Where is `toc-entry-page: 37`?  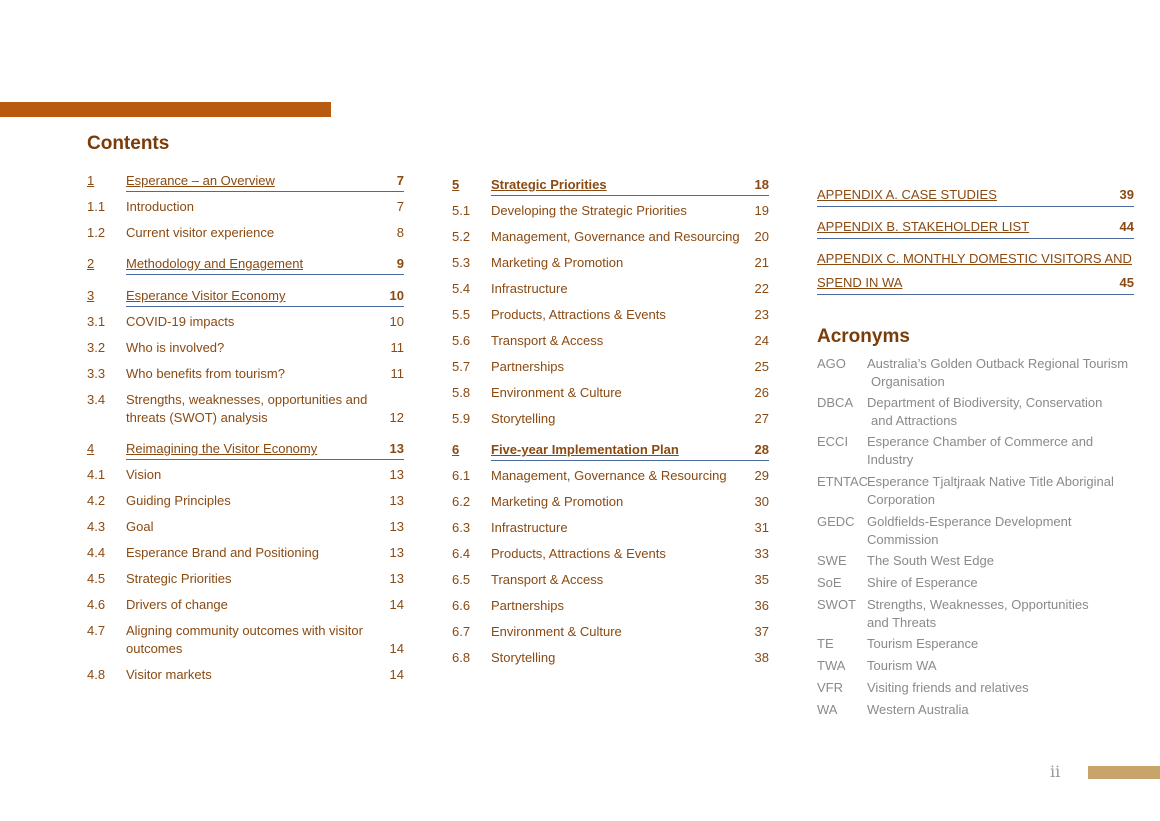 toc-entry-page: 37 is located at coordinates (761, 631).